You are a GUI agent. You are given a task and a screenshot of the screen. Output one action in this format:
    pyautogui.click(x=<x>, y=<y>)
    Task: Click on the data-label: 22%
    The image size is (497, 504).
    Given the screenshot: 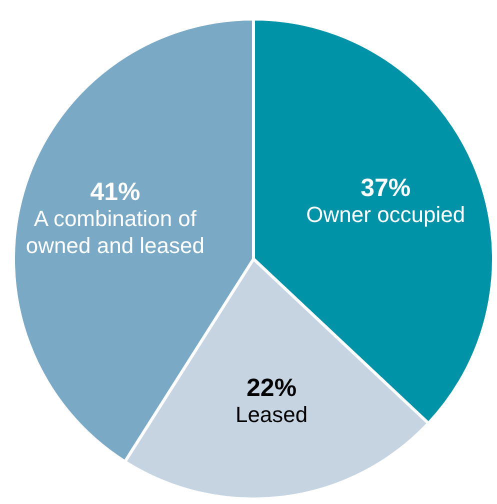 What is the action you would take?
    pyautogui.click(x=271, y=387)
    